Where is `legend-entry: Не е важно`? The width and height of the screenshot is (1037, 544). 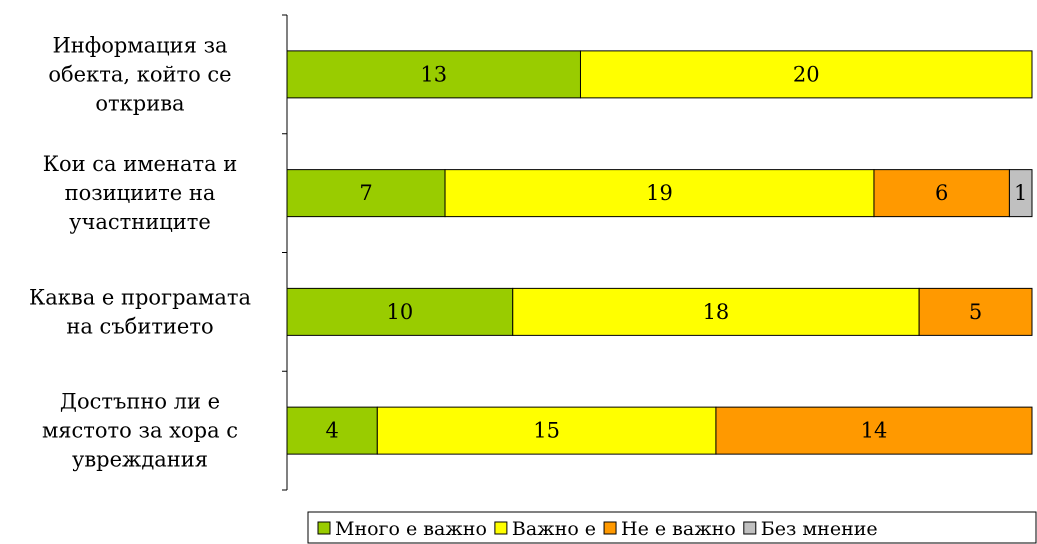 legend-entry: Не е важно is located at coordinates (678, 529).